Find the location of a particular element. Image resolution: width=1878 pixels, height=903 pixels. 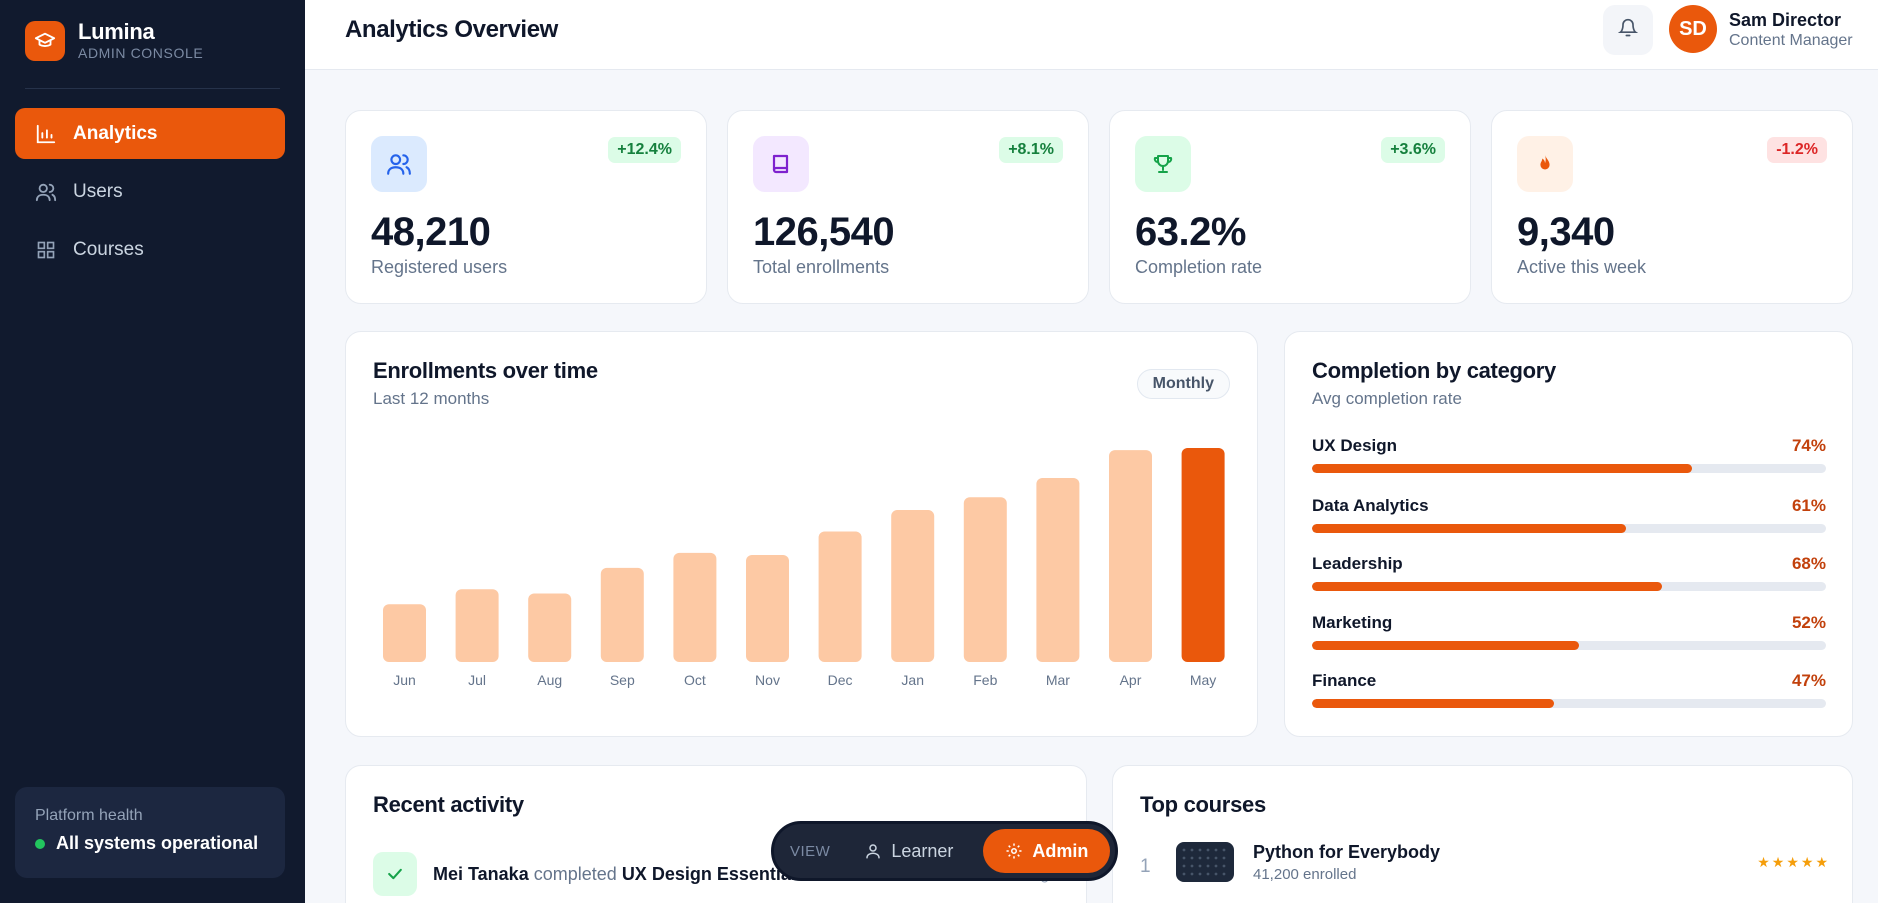

sidebar-item-courses: Courses is located at coordinates (150, 249).